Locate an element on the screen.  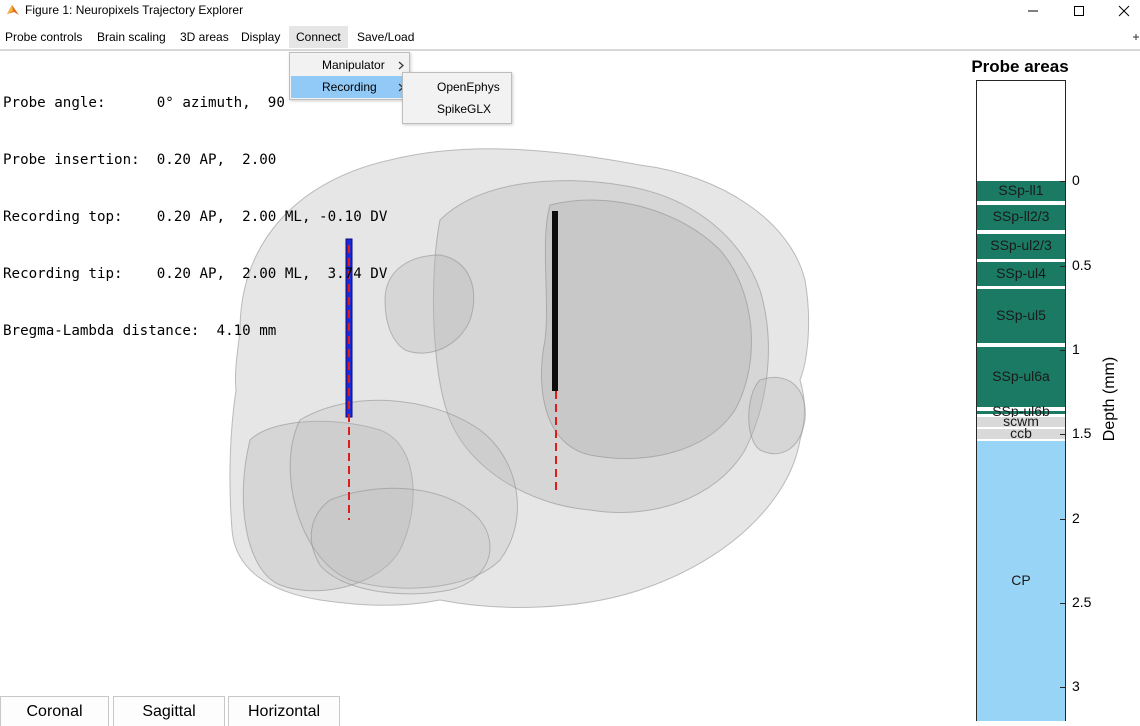
minimize-button is located at coordinates (1032, 11).